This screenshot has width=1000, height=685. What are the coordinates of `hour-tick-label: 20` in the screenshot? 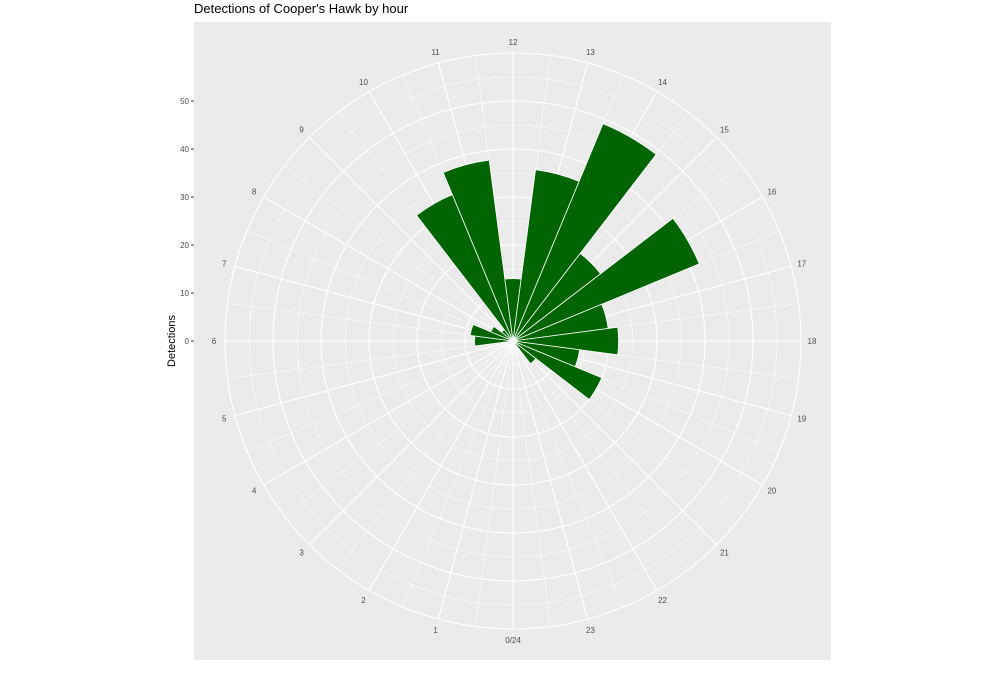 It's located at (771, 491).